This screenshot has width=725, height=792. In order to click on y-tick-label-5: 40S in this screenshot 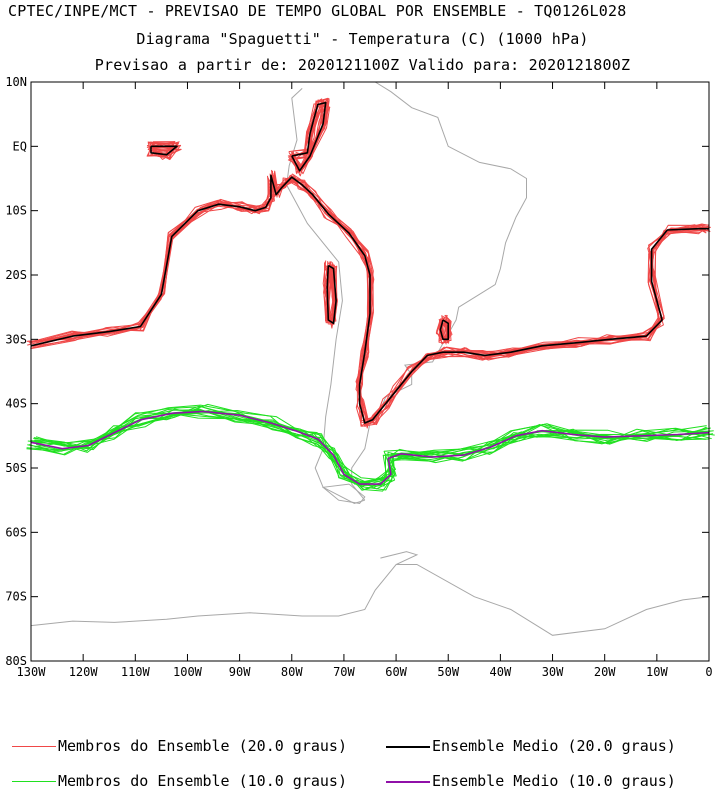, I will do `click(16, 404)`.